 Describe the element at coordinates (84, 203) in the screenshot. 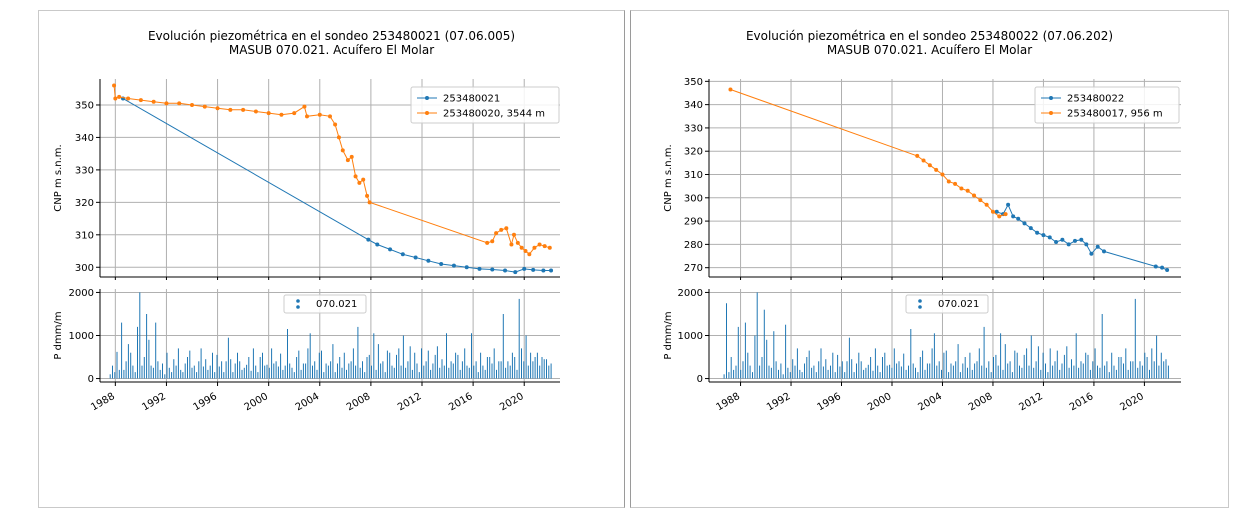

I see `y-tick-label: 320` at that location.